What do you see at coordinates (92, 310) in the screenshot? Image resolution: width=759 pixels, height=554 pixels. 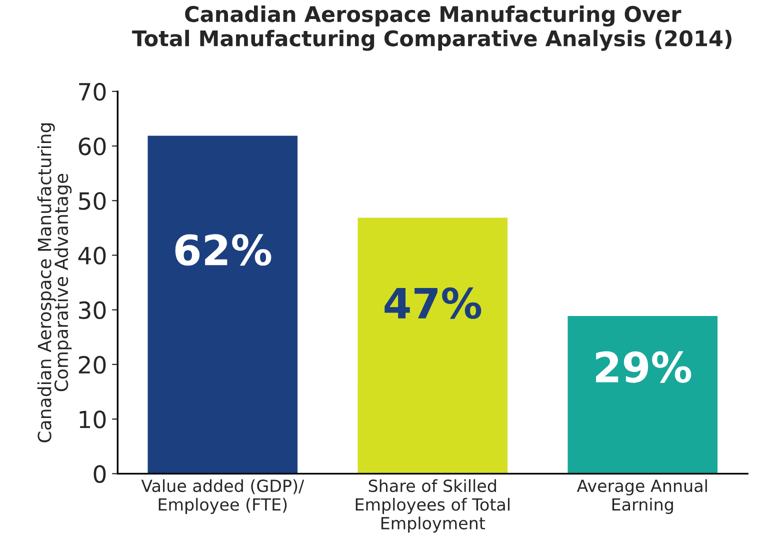 I see `y-tick-label: 30` at bounding box center [92, 310].